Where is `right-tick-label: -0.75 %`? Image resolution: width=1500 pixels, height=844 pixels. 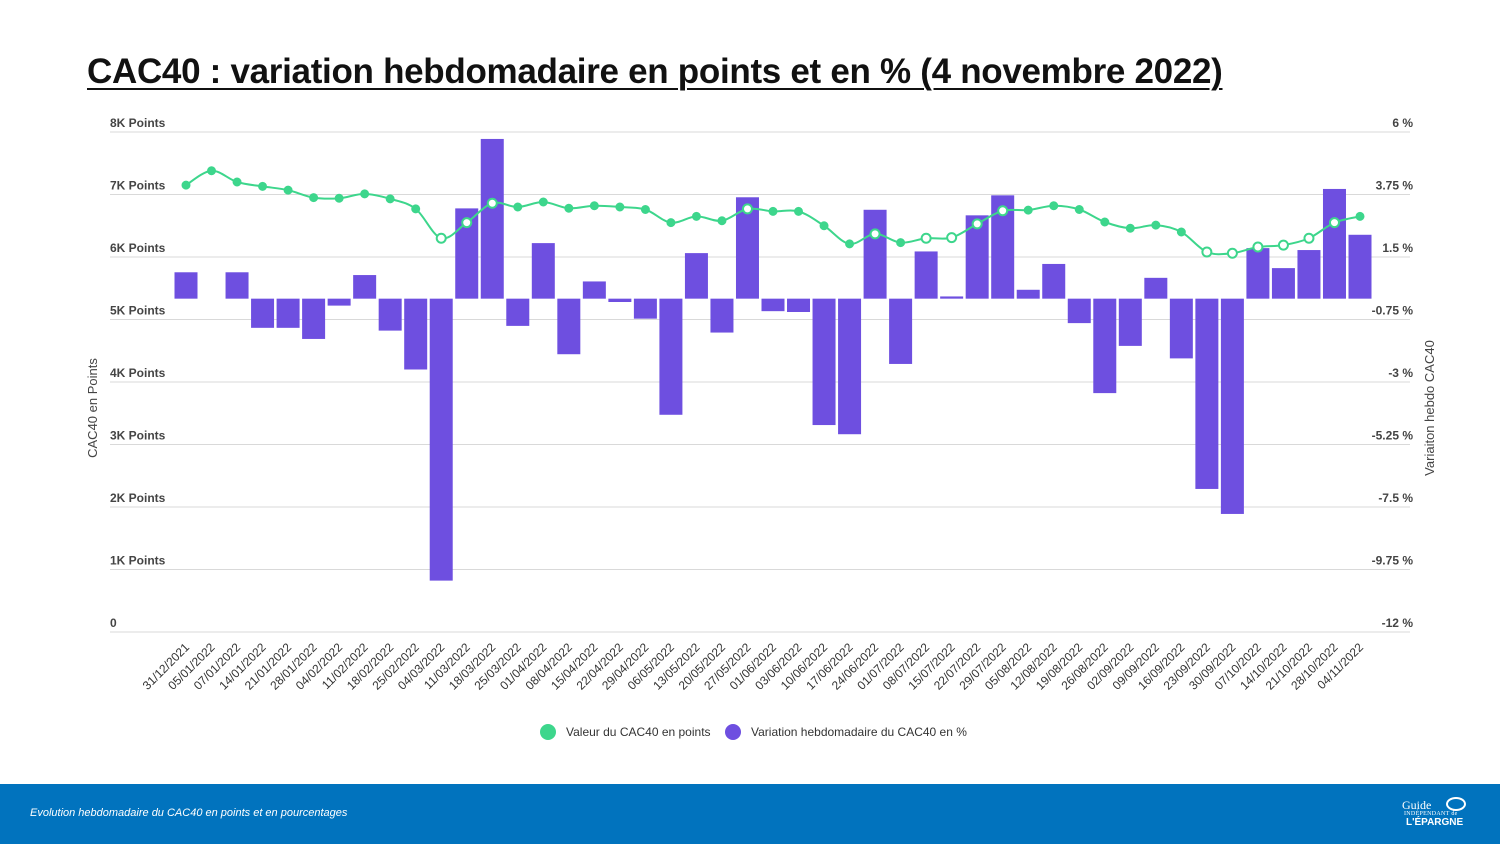 right-tick-label: -0.75 % is located at coordinates (1393, 311).